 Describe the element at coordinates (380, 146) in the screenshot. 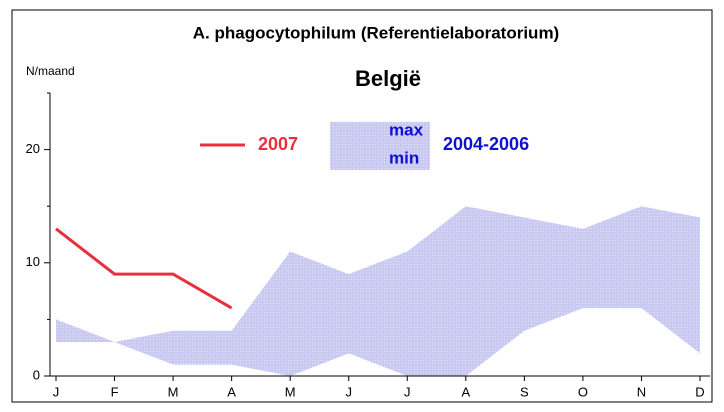

I see `legend-swatch` at that location.